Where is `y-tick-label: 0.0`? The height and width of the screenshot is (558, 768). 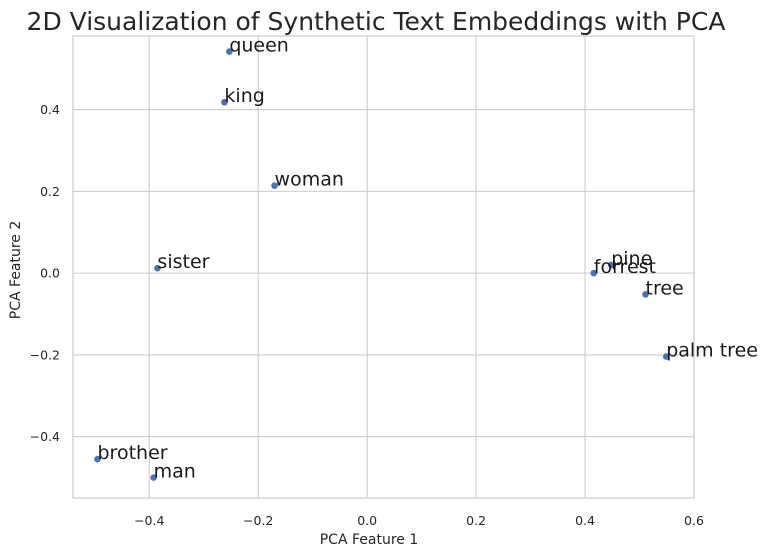 y-tick-label: 0.0 is located at coordinates (50, 273).